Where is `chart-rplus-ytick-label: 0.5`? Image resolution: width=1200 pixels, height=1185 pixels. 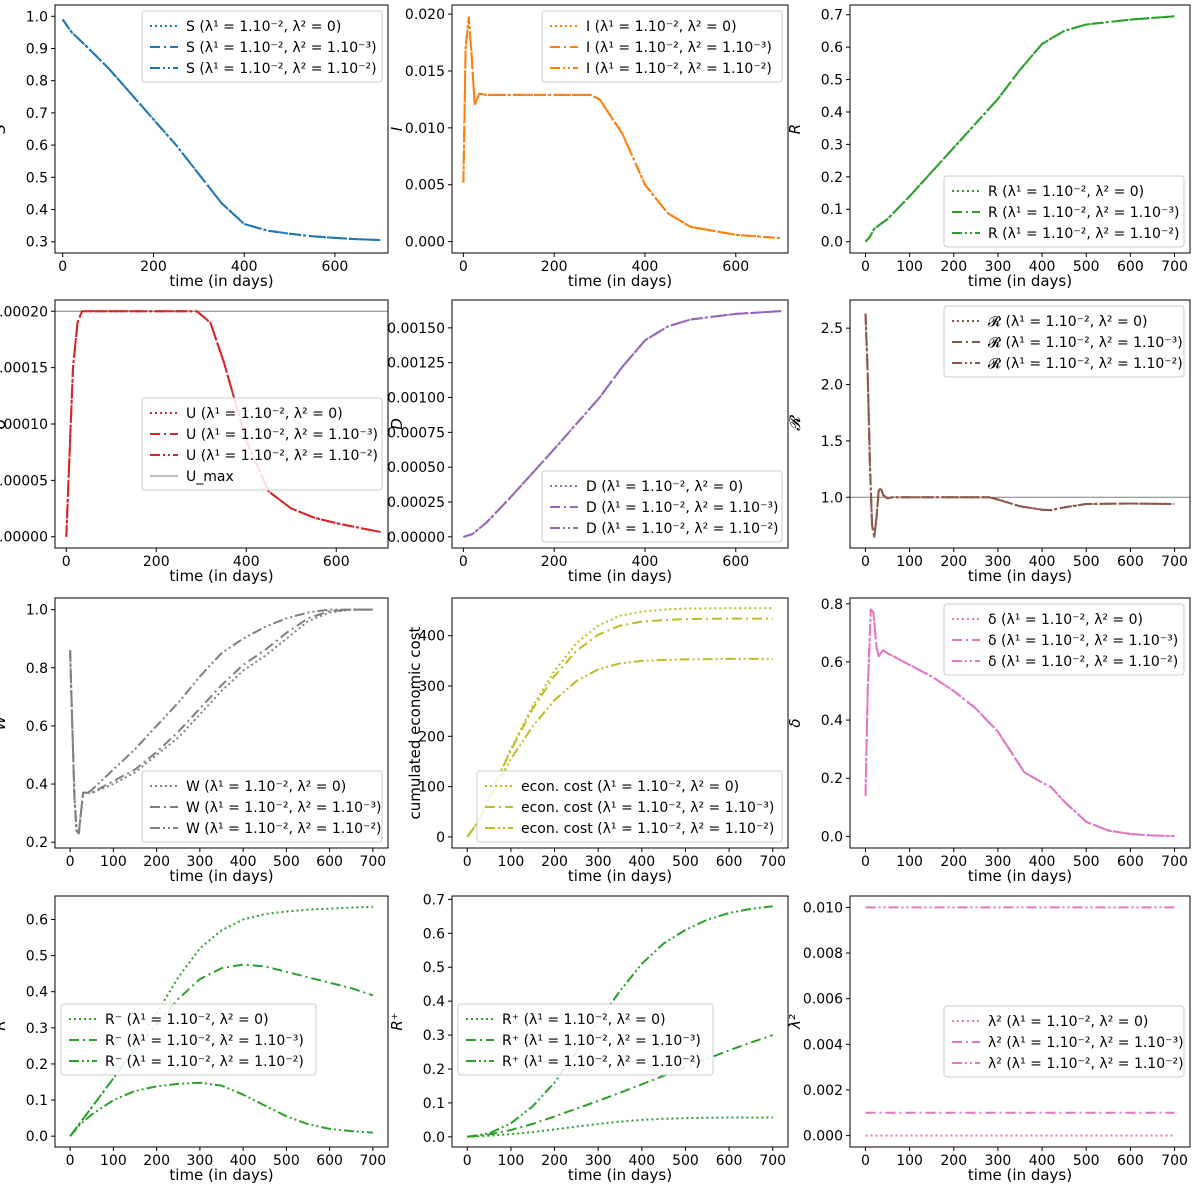 chart-rplus-ytick-label: 0.5 is located at coordinates (434, 968).